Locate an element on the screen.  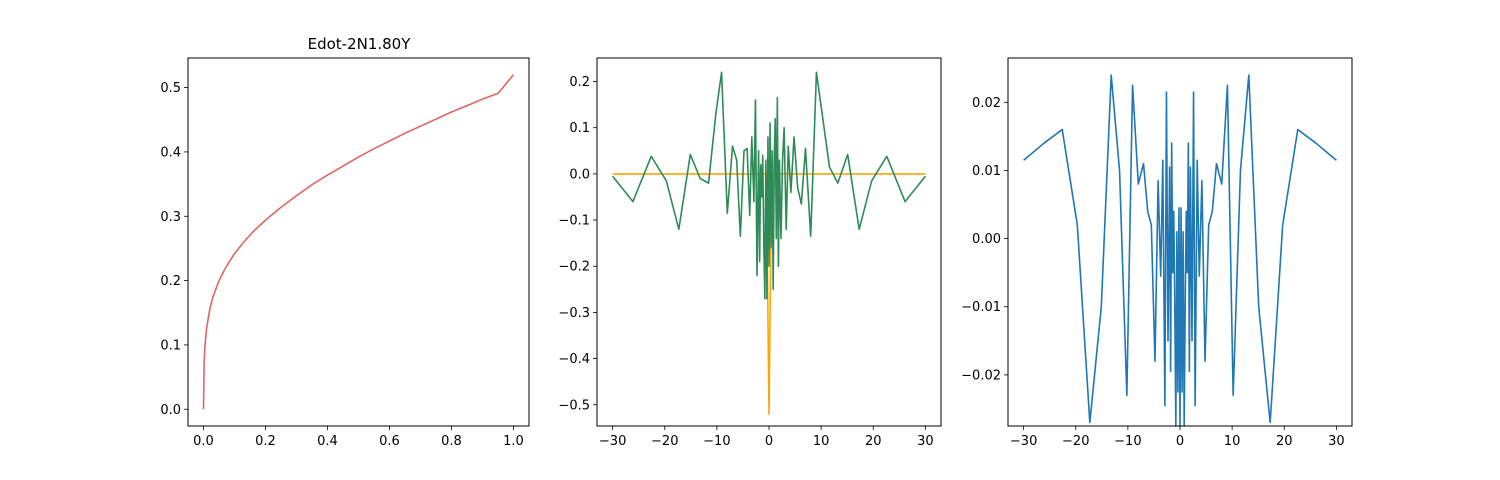
y-tick-label: −0.02 is located at coordinates (981, 375).